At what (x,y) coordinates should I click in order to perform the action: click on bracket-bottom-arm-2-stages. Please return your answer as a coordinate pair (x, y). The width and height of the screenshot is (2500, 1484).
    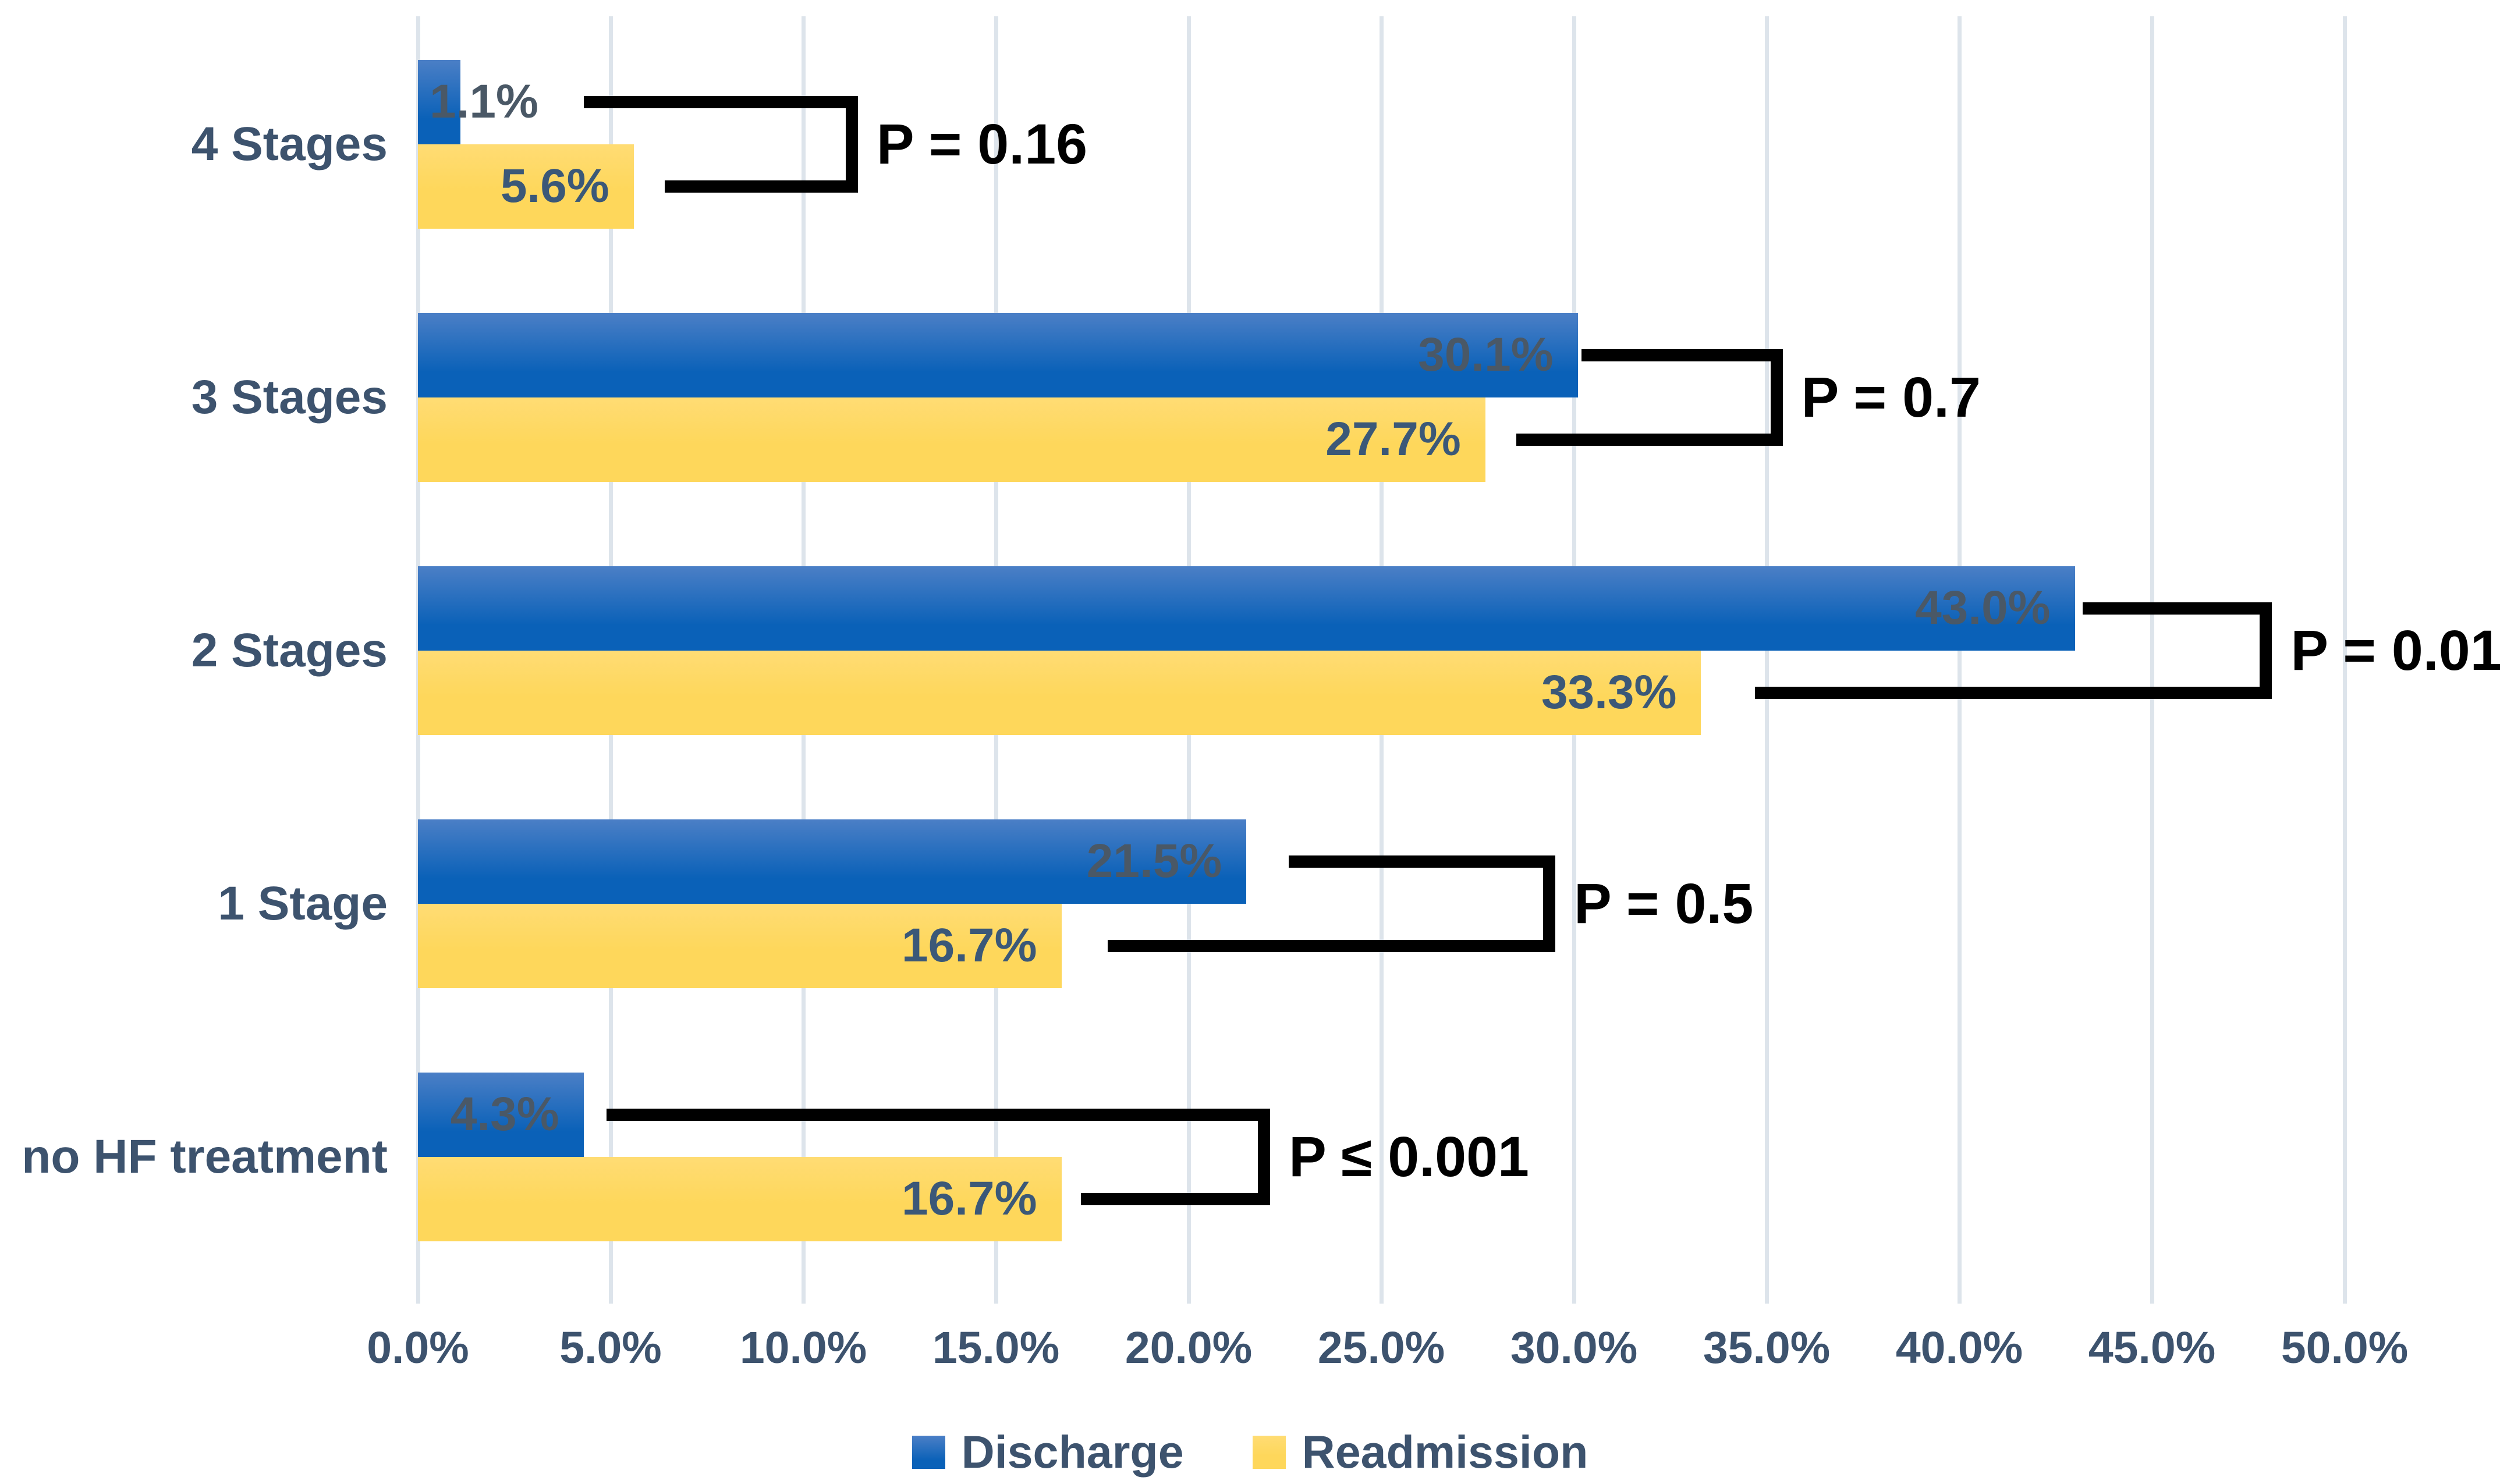
    Looking at the image, I should click on (2013, 692).